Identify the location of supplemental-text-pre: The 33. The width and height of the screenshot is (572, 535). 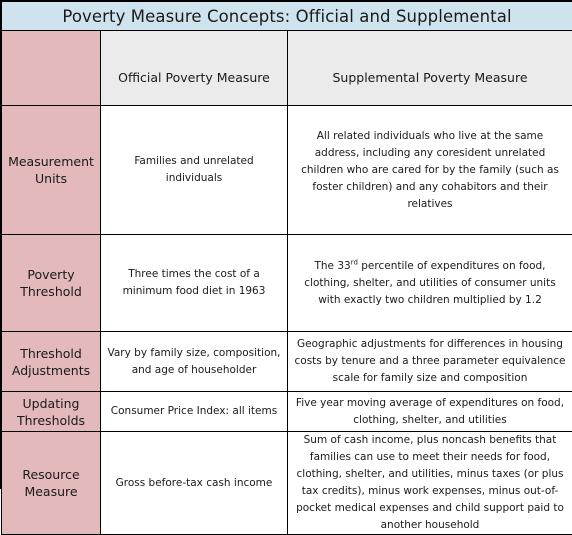
(332, 266).